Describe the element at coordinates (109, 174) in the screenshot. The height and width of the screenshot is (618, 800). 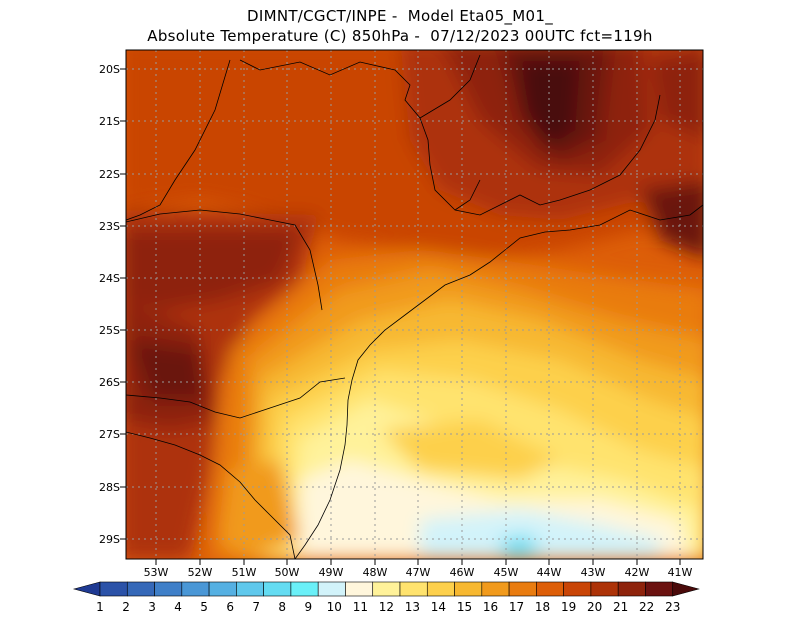
I see `lat-label: 22S` at that location.